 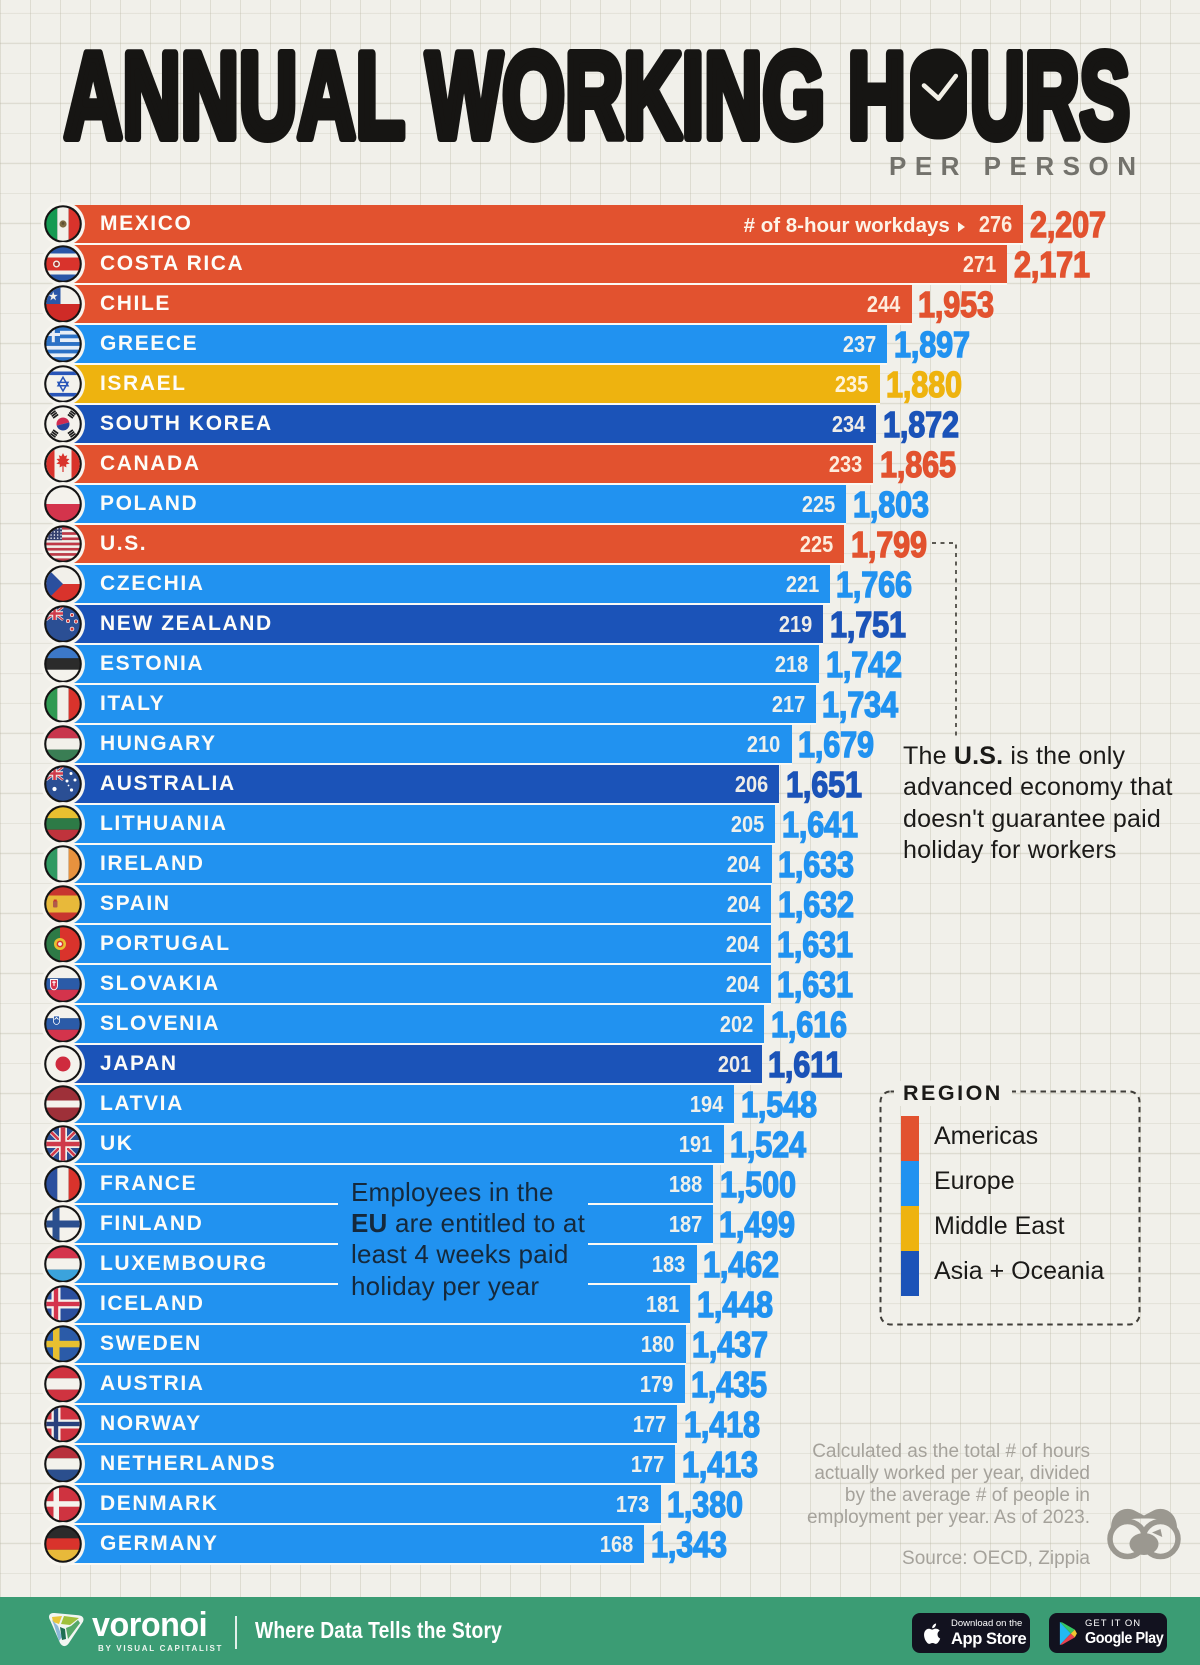 What do you see at coordinates (485, 96) in the screenshot?
I see `svg-text: ANNUAL WORKING H` at bounding box center [485, 96].